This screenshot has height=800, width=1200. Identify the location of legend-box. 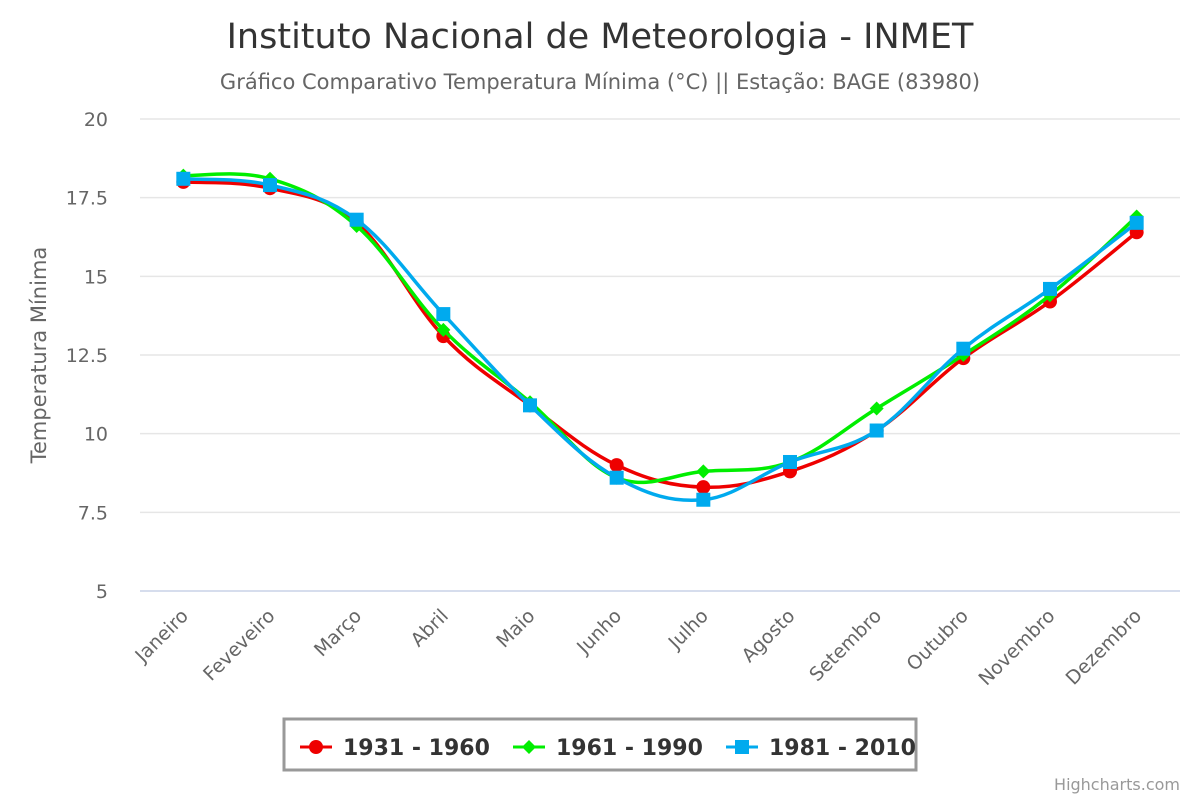
(600, 744).